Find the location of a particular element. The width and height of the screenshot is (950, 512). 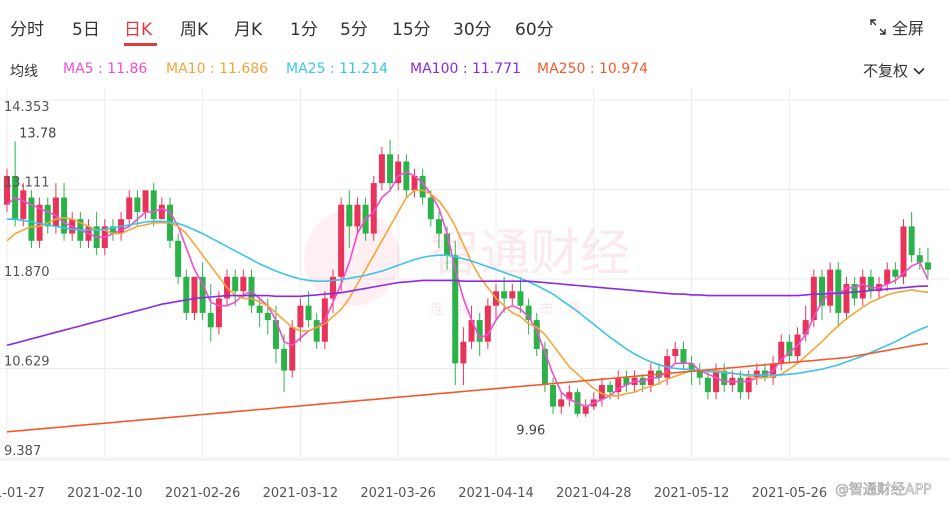

tab-monthly-k: 月K is located at coordinates (248, 30).